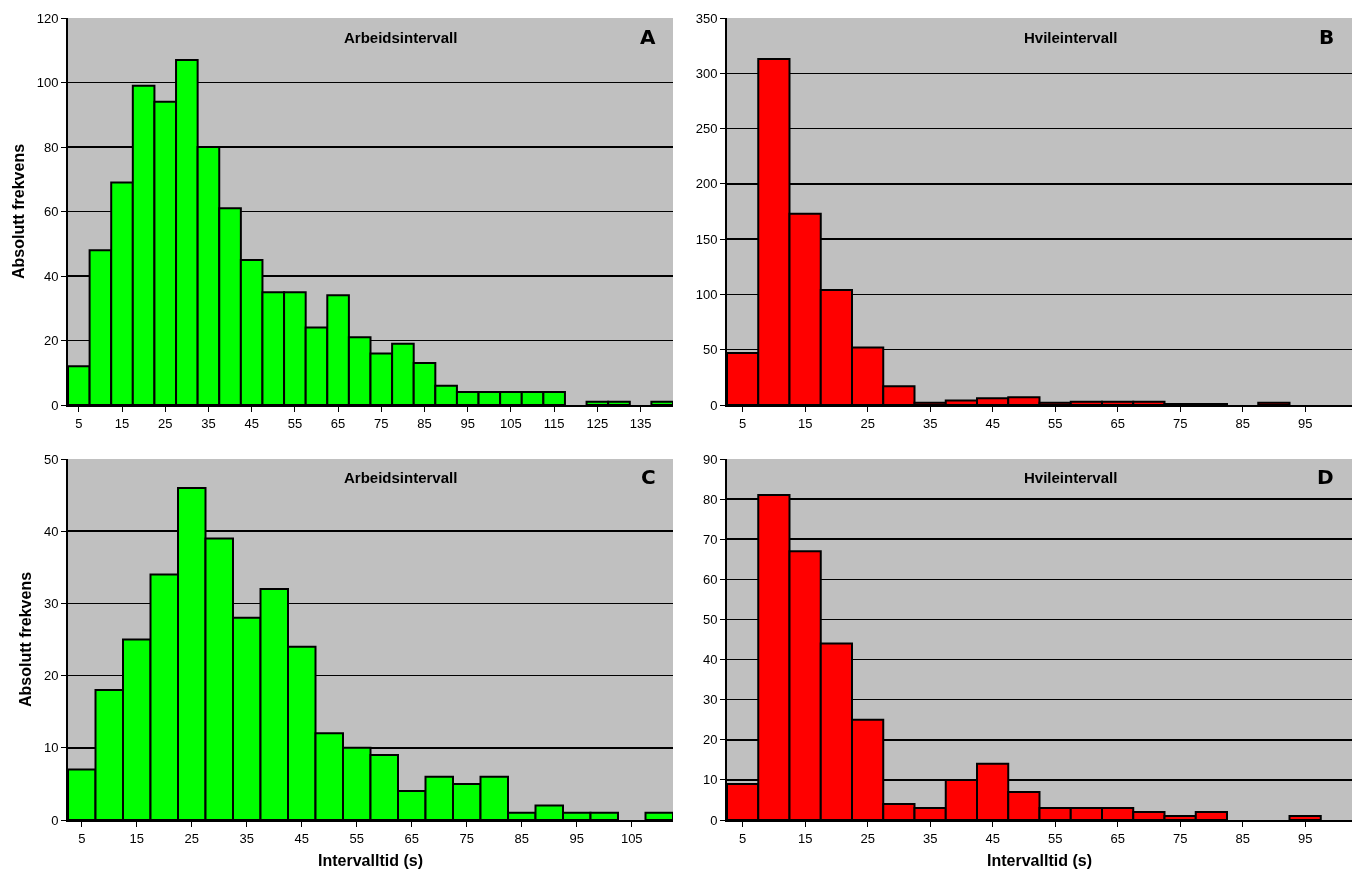 This screenshot has height=883, width=1359. I want to click on y-tick-label: 300, so click(706, 73).